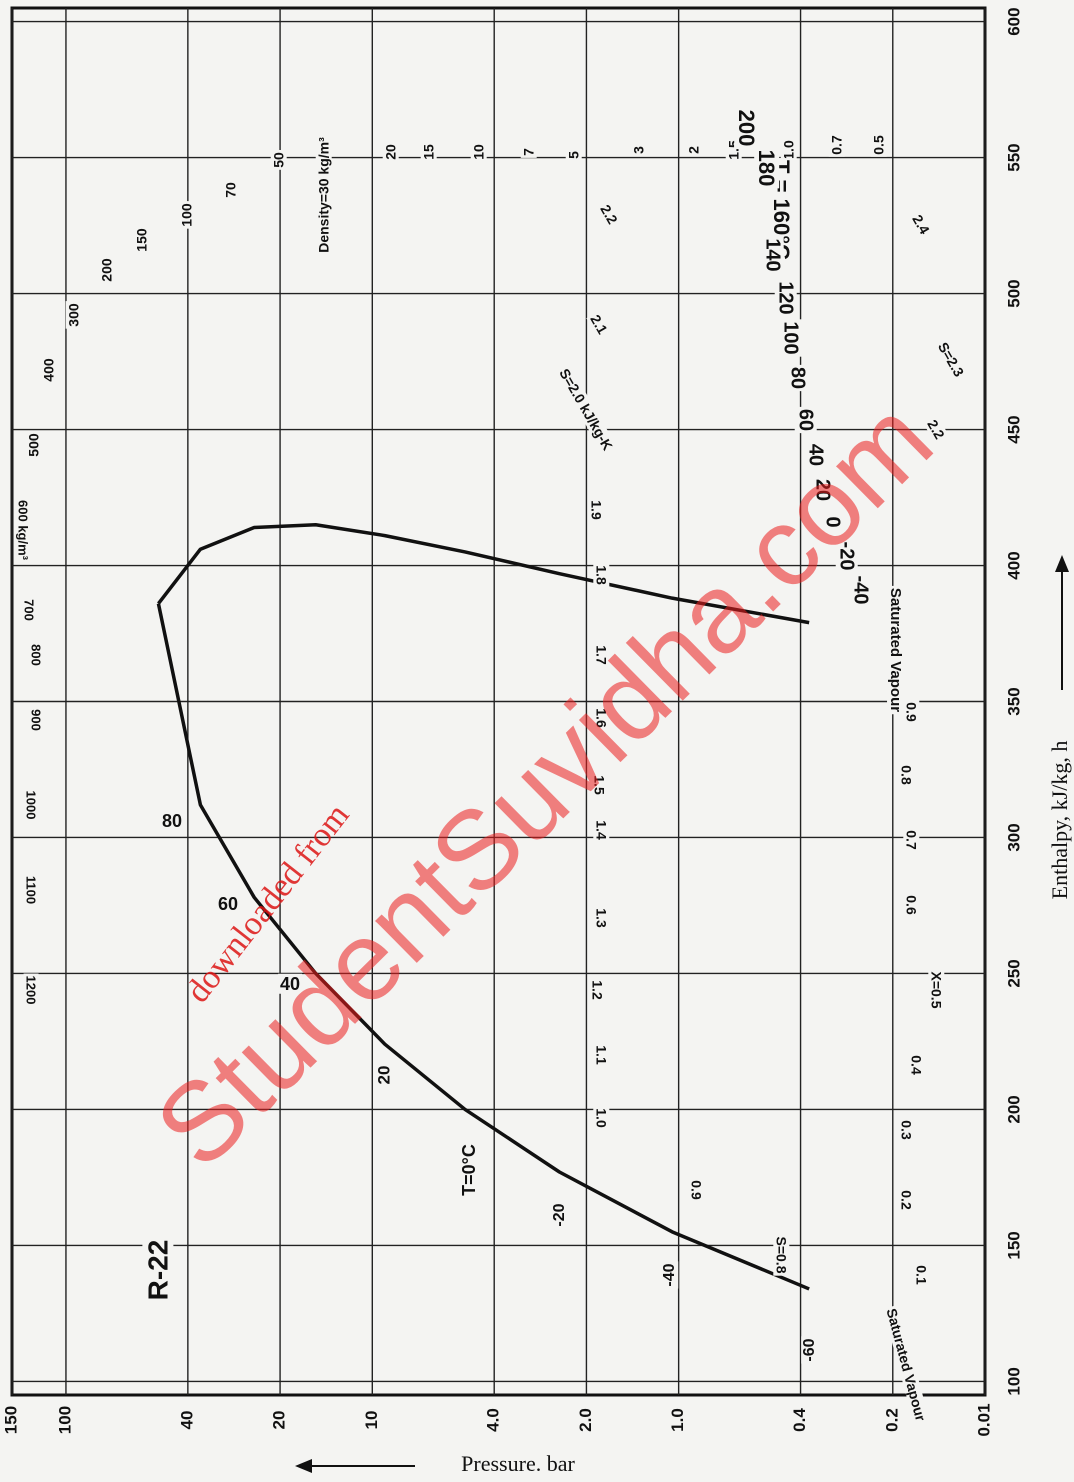  I want to click on curve-label: 200, so click(746, 128).